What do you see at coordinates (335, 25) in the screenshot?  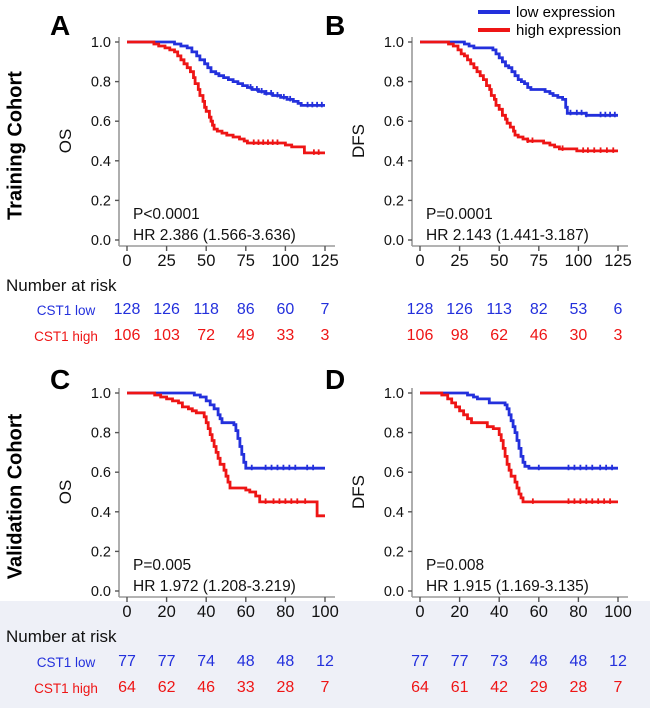 I see `panel-letter-b: B` at bounding box center [335, 25].